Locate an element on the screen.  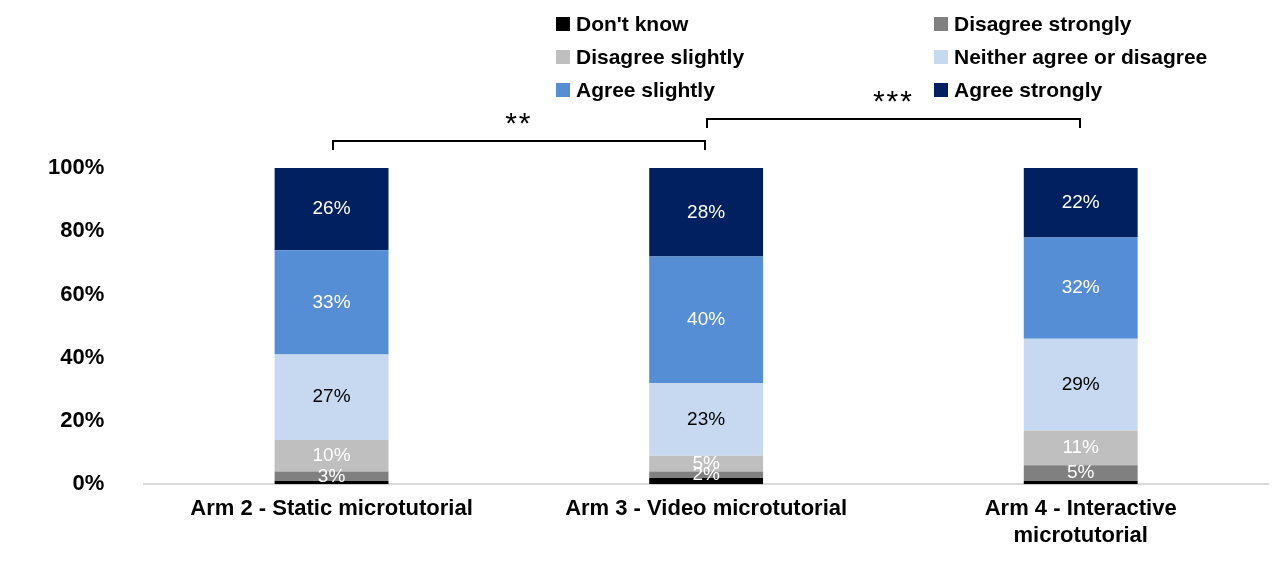
y-tick-label: 100% is located at coordinates (76, 167).